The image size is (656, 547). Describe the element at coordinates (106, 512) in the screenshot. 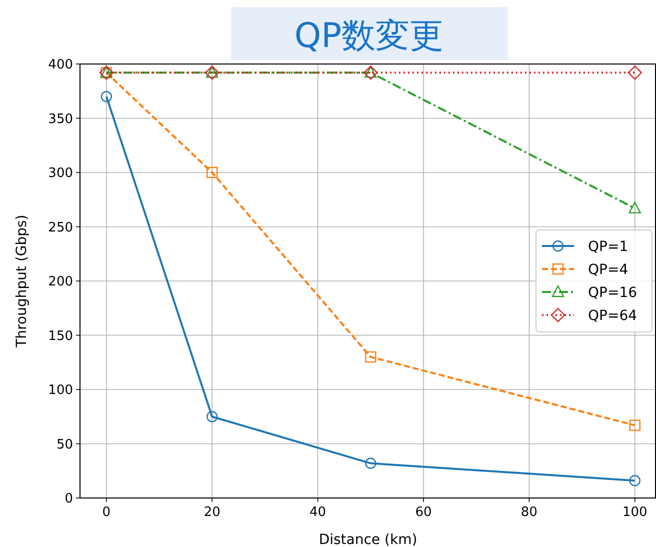

I see `x-tick-label: 0` at that location.